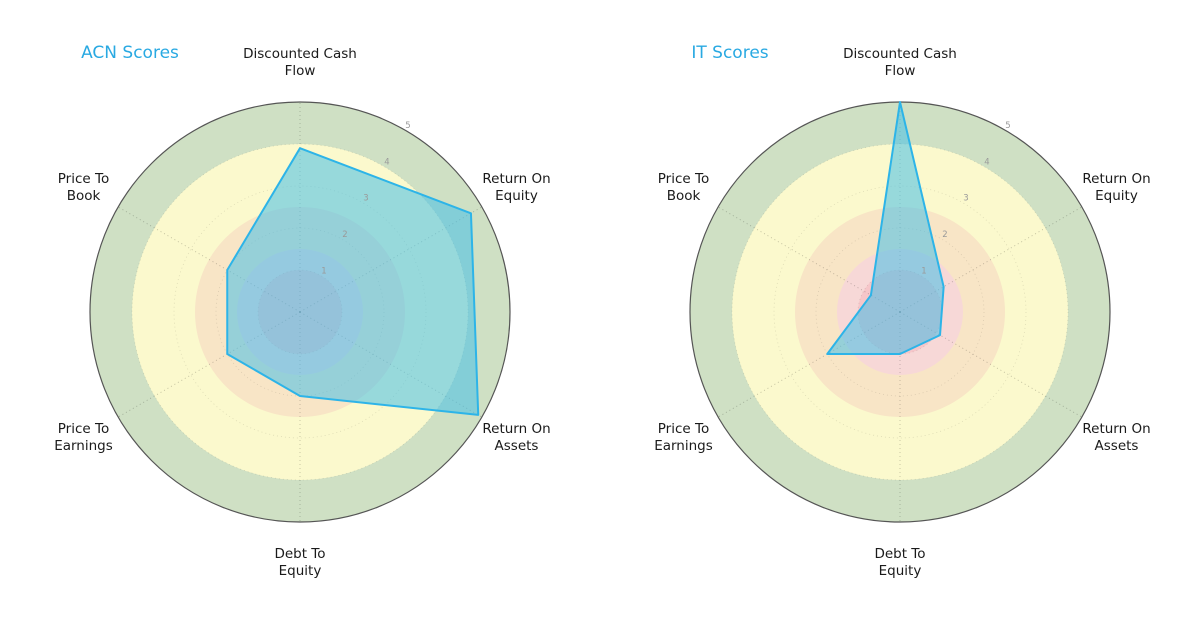  Describe the element at coordinates (130, 53) in the screenshot. I see `chart-title-acn: ACN Scores` at that location.